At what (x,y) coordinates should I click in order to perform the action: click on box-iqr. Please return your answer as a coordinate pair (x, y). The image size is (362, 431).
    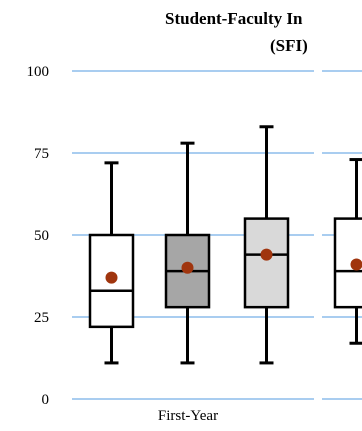
    Looking at the image, I should click on (266, 263).